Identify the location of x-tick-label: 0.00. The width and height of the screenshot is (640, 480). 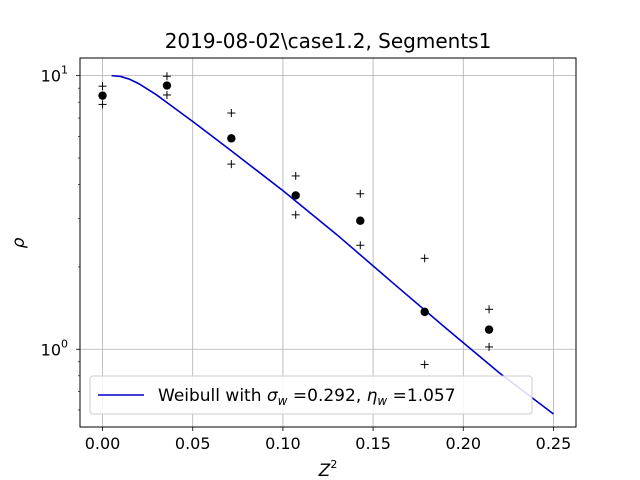
(103, 443).